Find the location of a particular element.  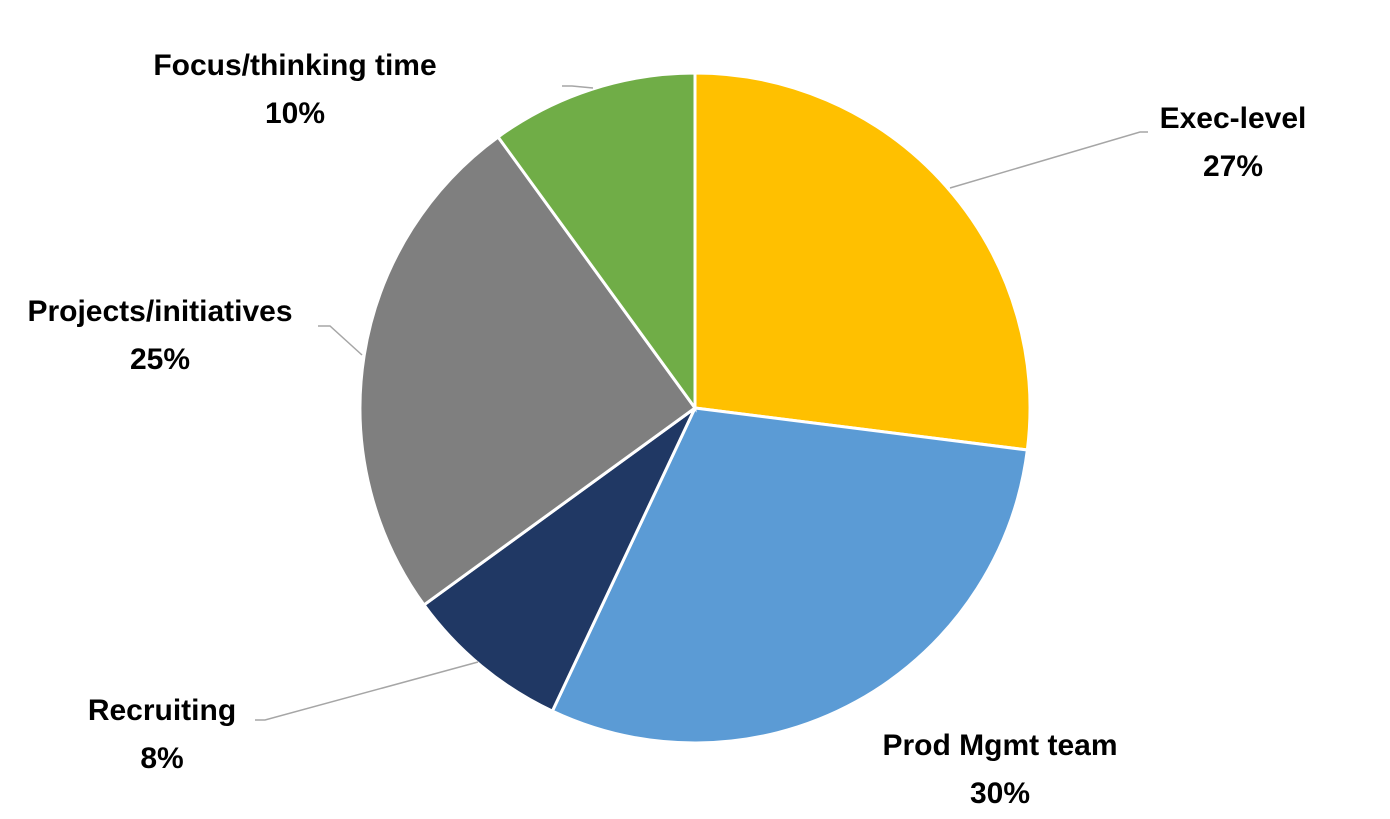

slice-label: Exec-level is located at coordinates (1233, 118).